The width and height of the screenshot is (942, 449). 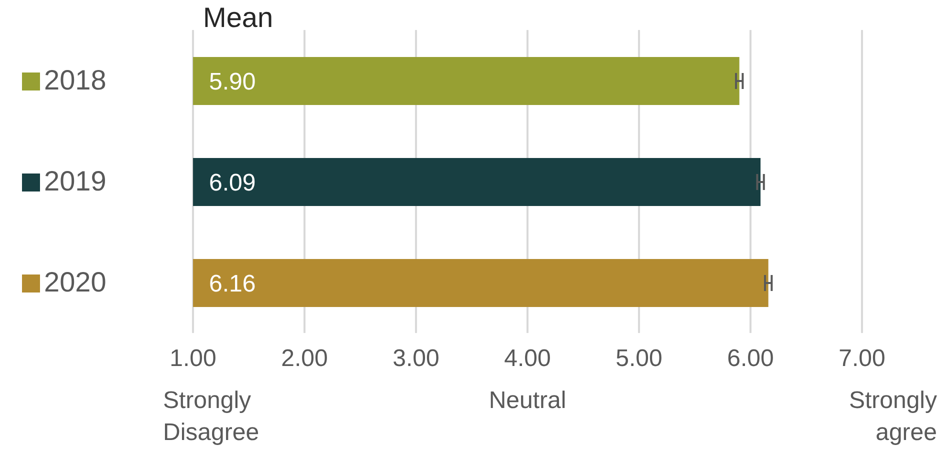 I want to click on x-tick-label: 4.00, so click(x=527, y=358).